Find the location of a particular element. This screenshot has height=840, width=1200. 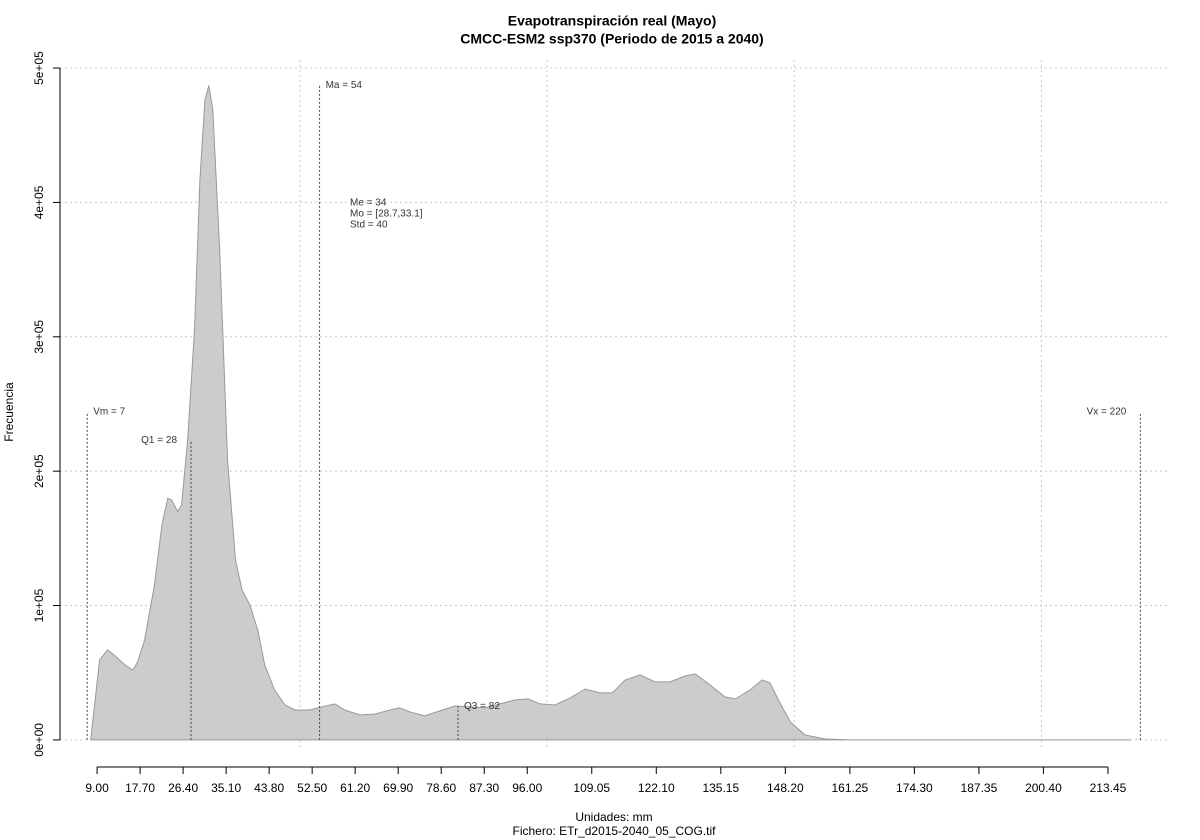

stat-label: Me = 34 is located at coordinates (368, 203).